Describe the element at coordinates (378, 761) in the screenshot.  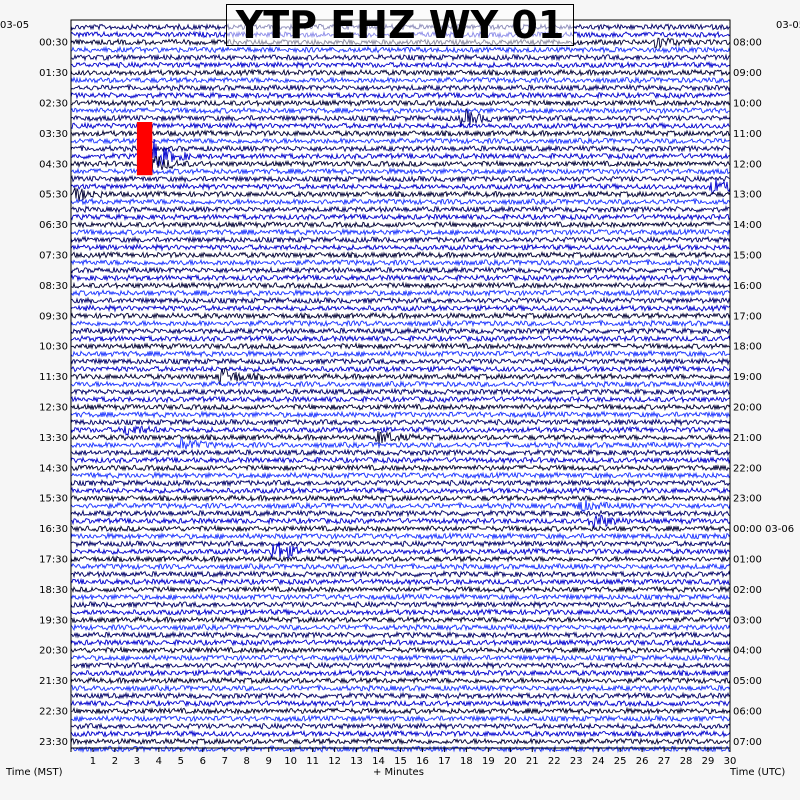
I see `x-tick-label: 14` at that location.